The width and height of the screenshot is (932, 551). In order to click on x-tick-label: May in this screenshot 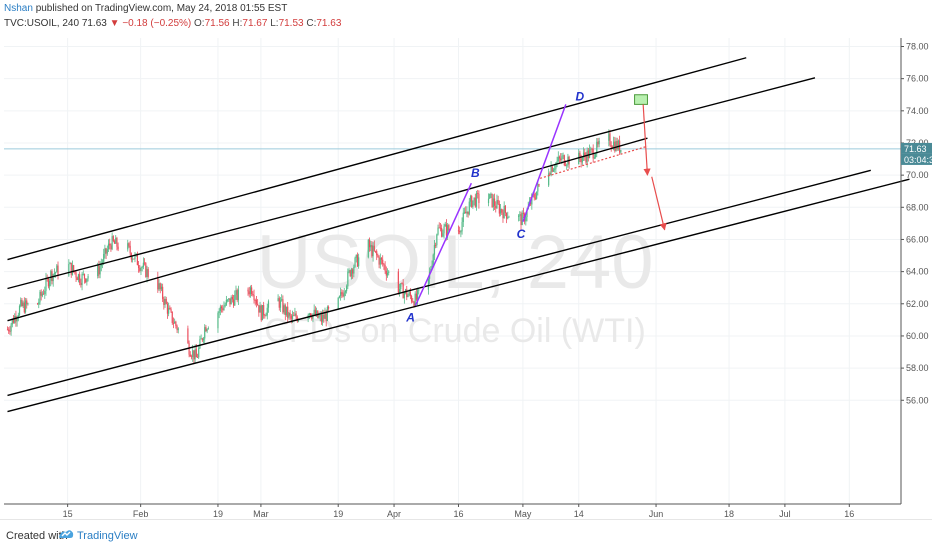, I will do `click(523, 514)`.